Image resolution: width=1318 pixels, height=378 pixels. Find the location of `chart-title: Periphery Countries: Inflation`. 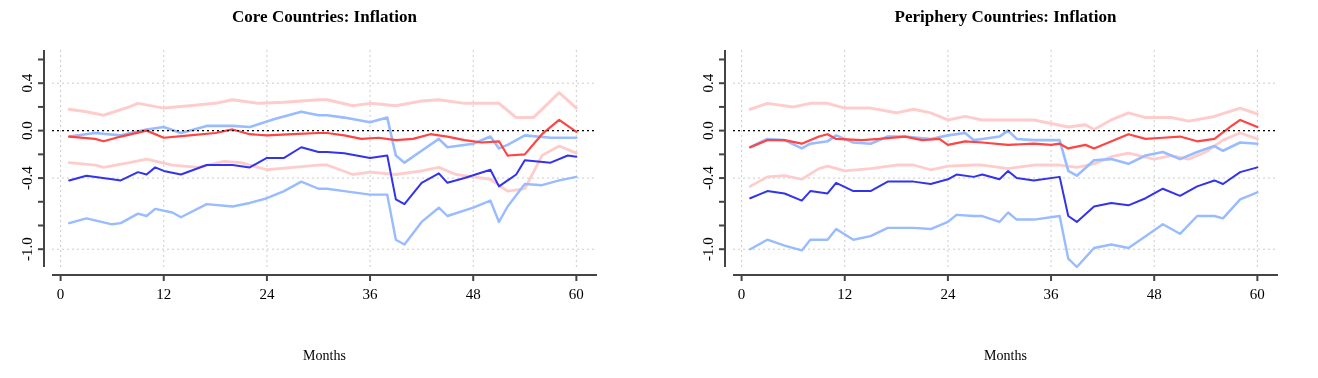

chart-title: Periphery Countries: Inflation is located at coordinates (1006, 16).